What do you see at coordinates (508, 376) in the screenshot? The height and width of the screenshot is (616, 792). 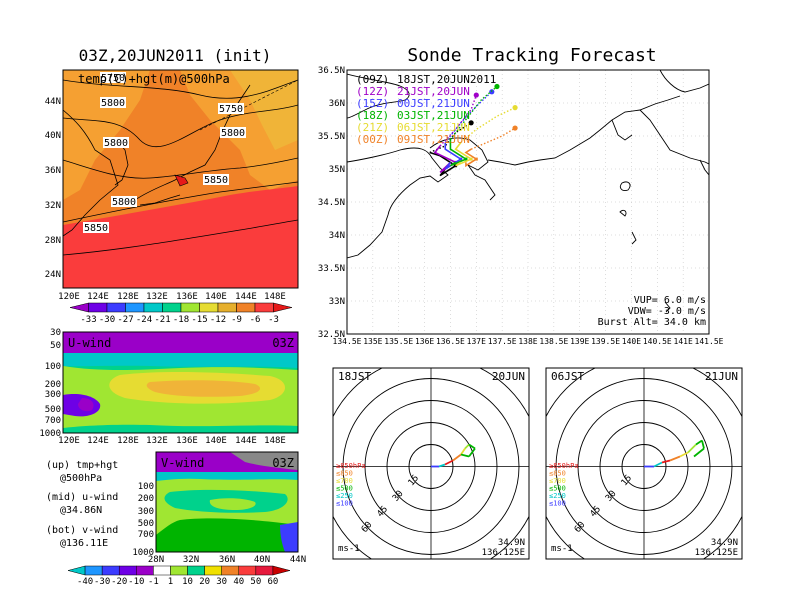 I see `hodograph-date: 20JUN` at bounding box center [508, 376].